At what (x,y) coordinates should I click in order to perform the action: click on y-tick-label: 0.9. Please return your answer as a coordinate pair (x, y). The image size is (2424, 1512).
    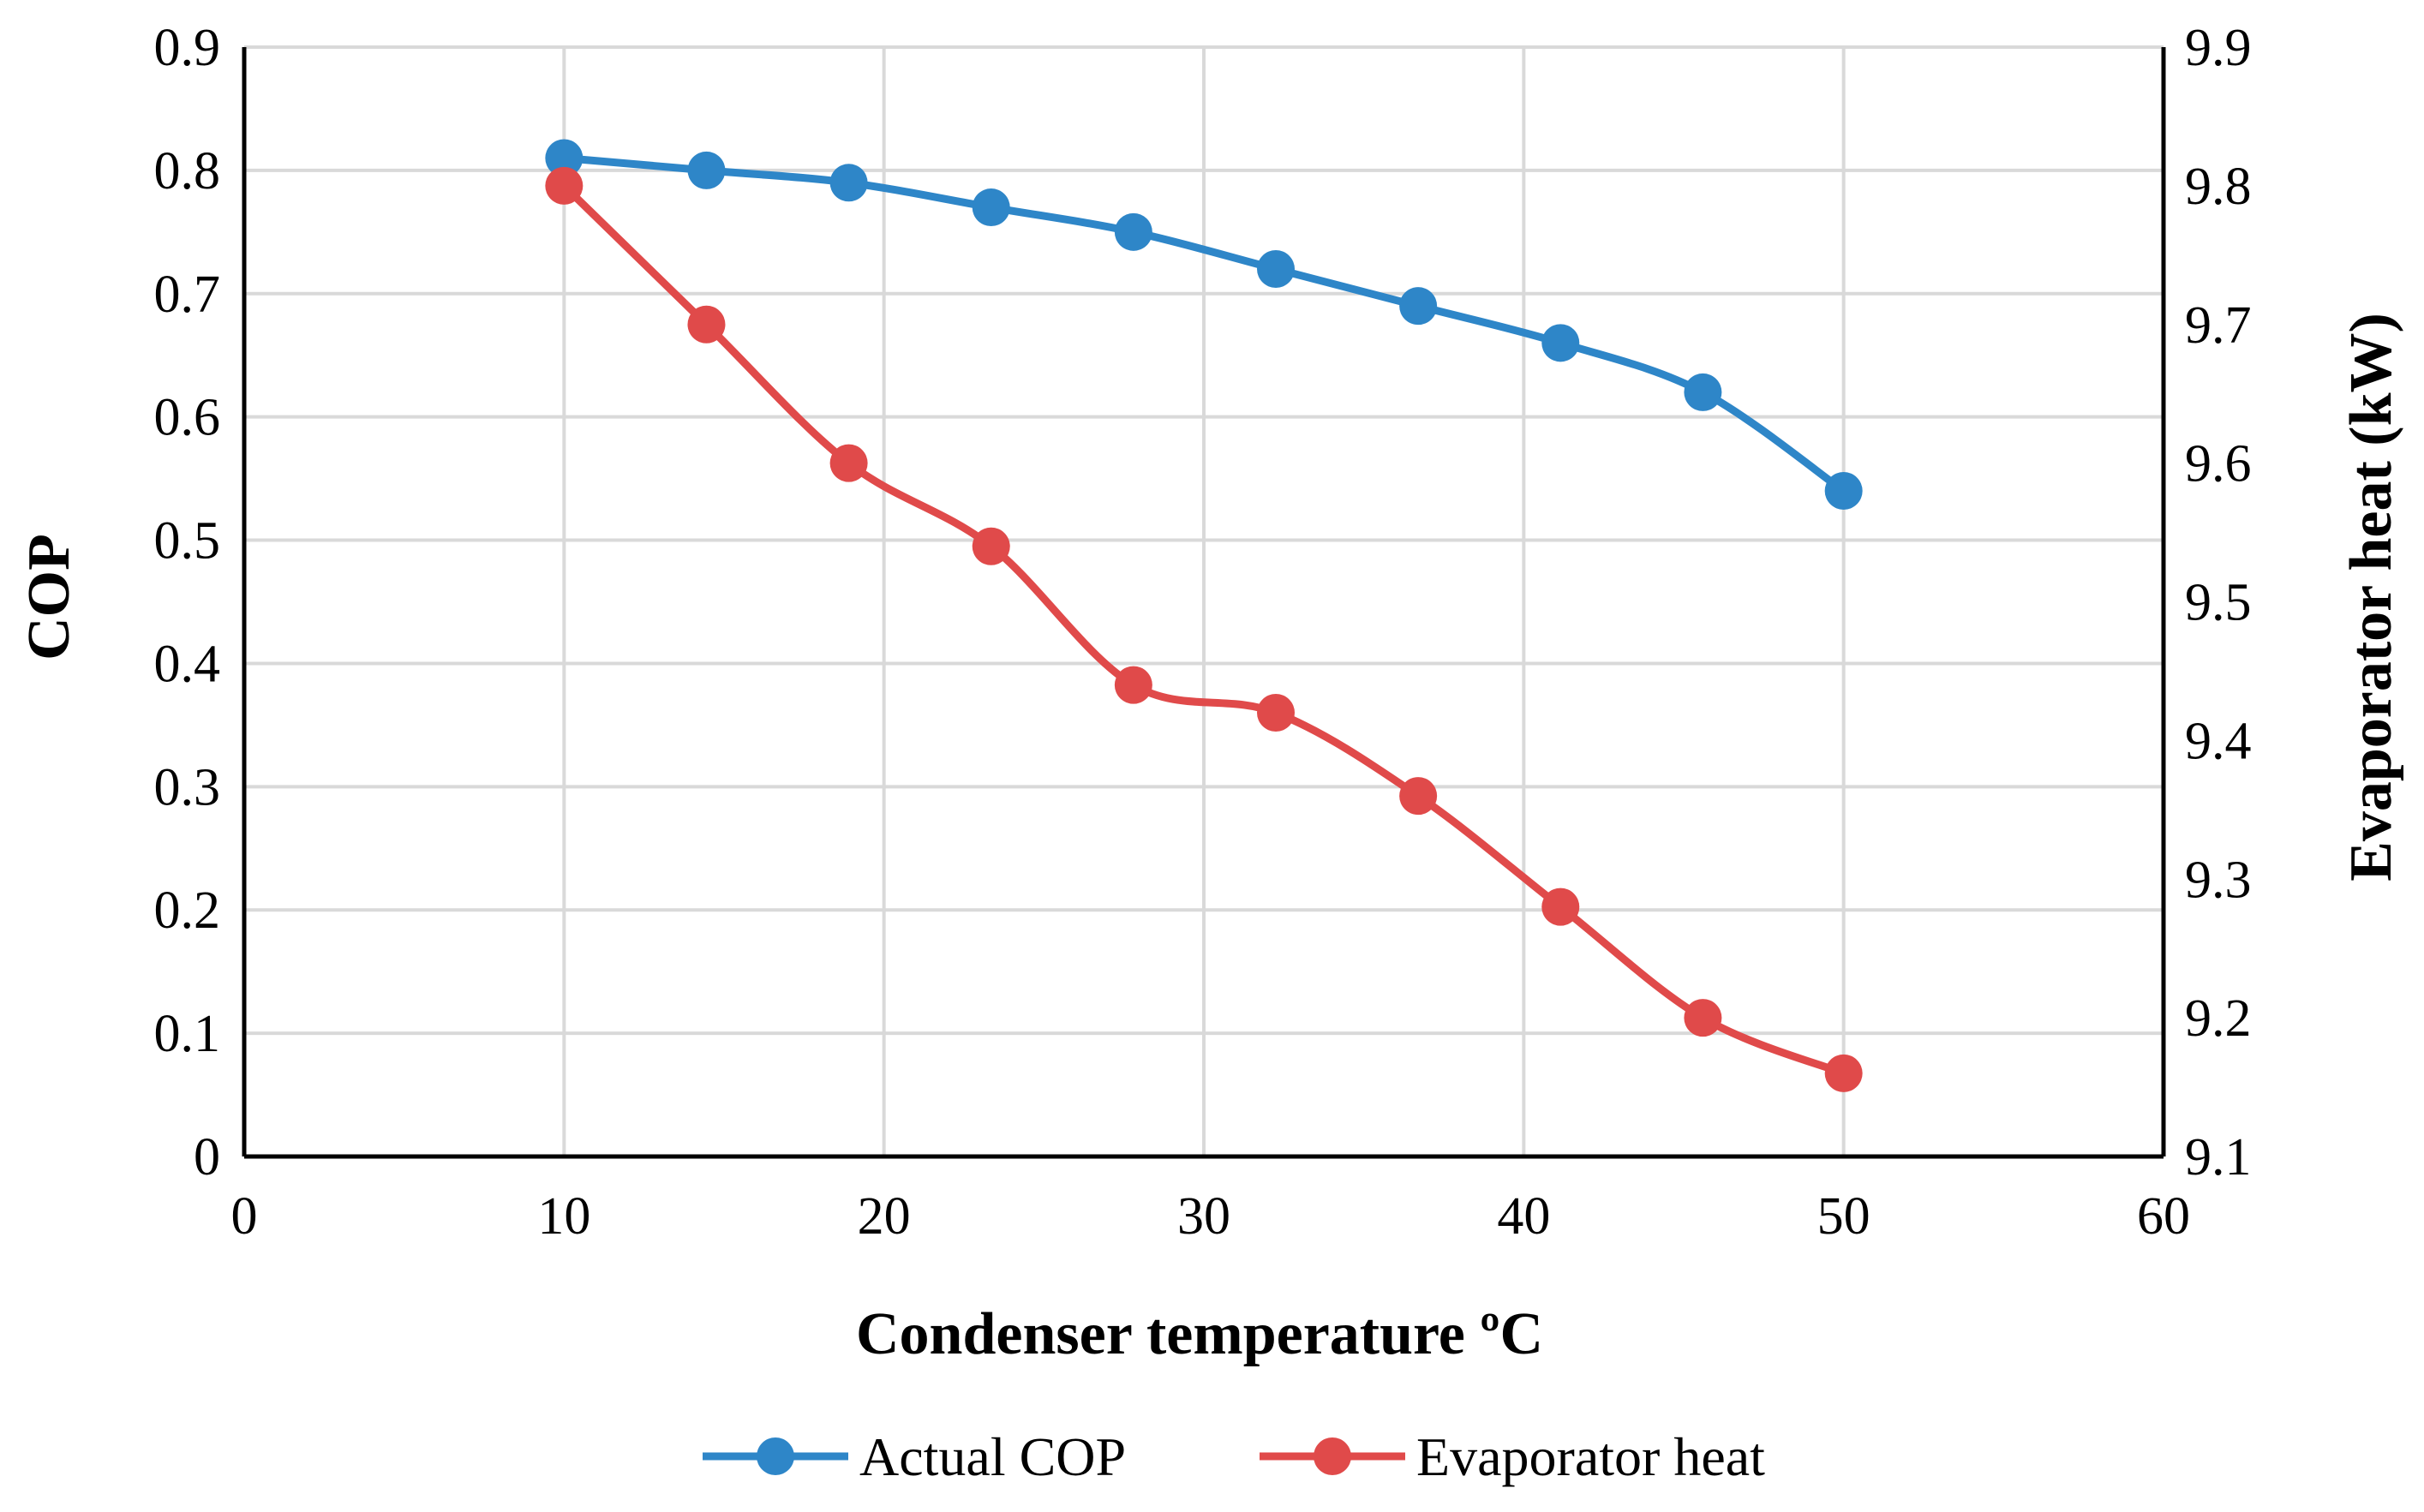
    Looking at the image, I should click on (187, 48).